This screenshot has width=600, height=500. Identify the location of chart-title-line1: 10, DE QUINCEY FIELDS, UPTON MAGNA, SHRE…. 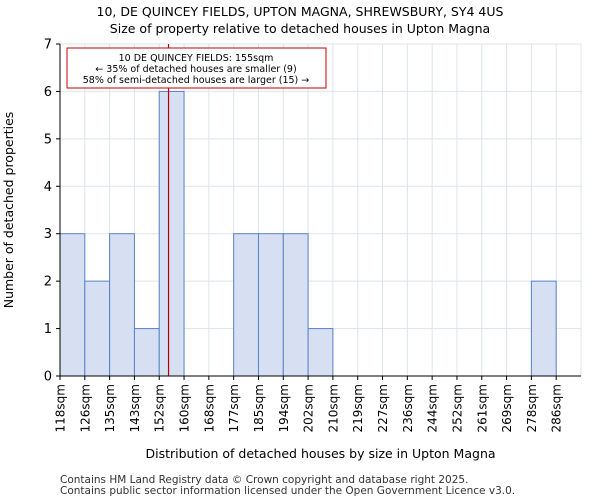
(300, 11).